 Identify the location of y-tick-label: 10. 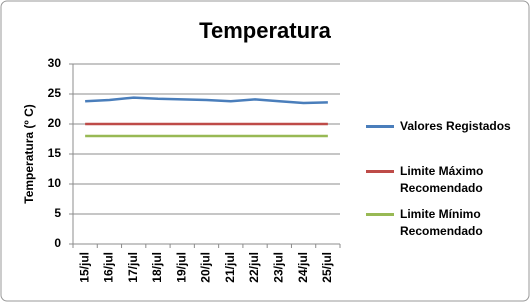
(55, 183).